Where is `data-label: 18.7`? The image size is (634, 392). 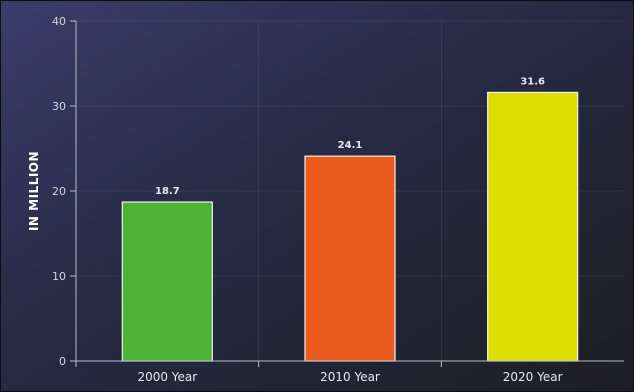
data-label: 18.7 is located at coordinates (167, 191).